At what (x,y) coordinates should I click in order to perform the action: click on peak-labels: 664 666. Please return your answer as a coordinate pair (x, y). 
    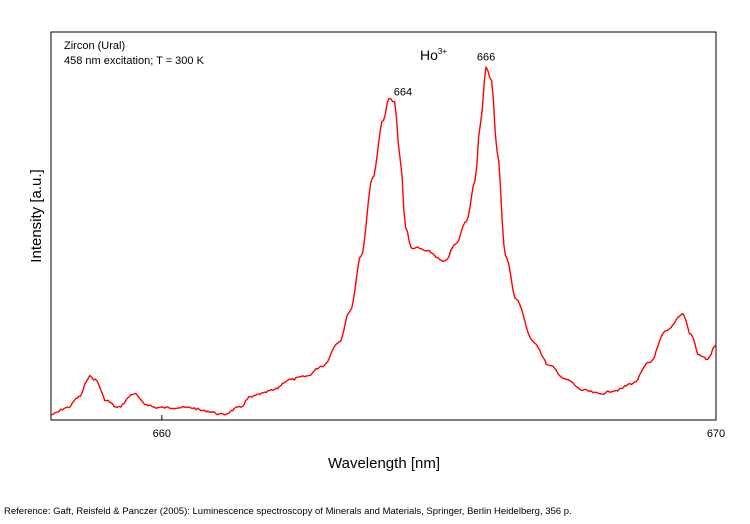
    Looking at the image, I should click on (444, 75).